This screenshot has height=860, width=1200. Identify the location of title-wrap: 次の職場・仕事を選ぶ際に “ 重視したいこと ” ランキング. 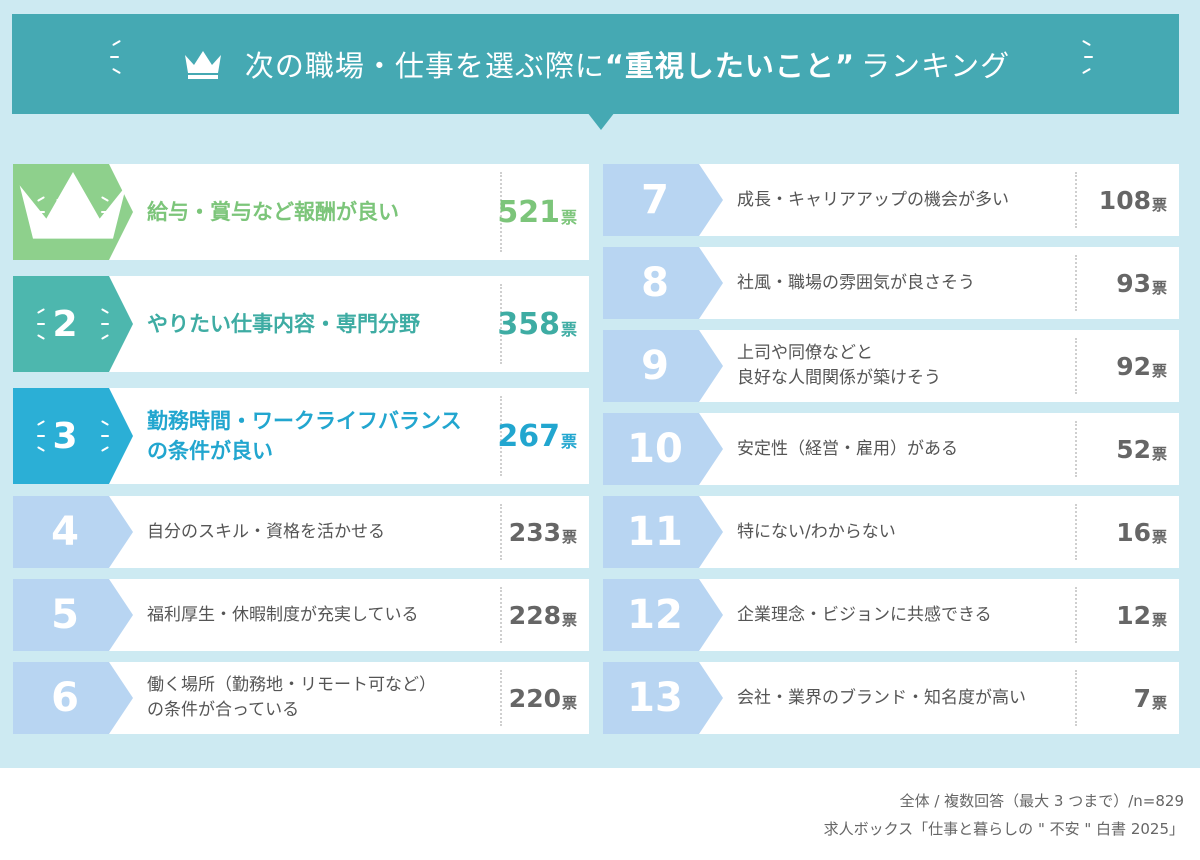
(595, 64).